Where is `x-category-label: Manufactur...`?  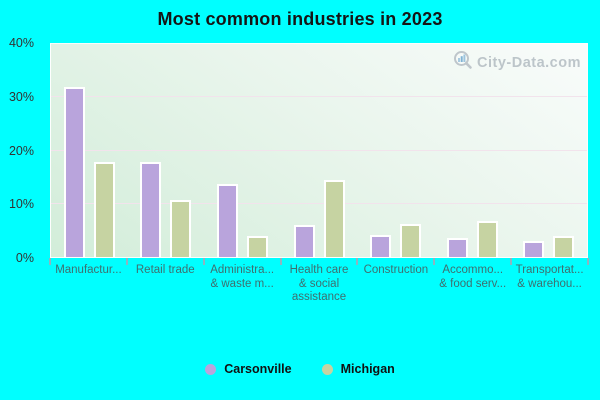 x-category-label: Manufactur... is located at coordinates (88, 270).